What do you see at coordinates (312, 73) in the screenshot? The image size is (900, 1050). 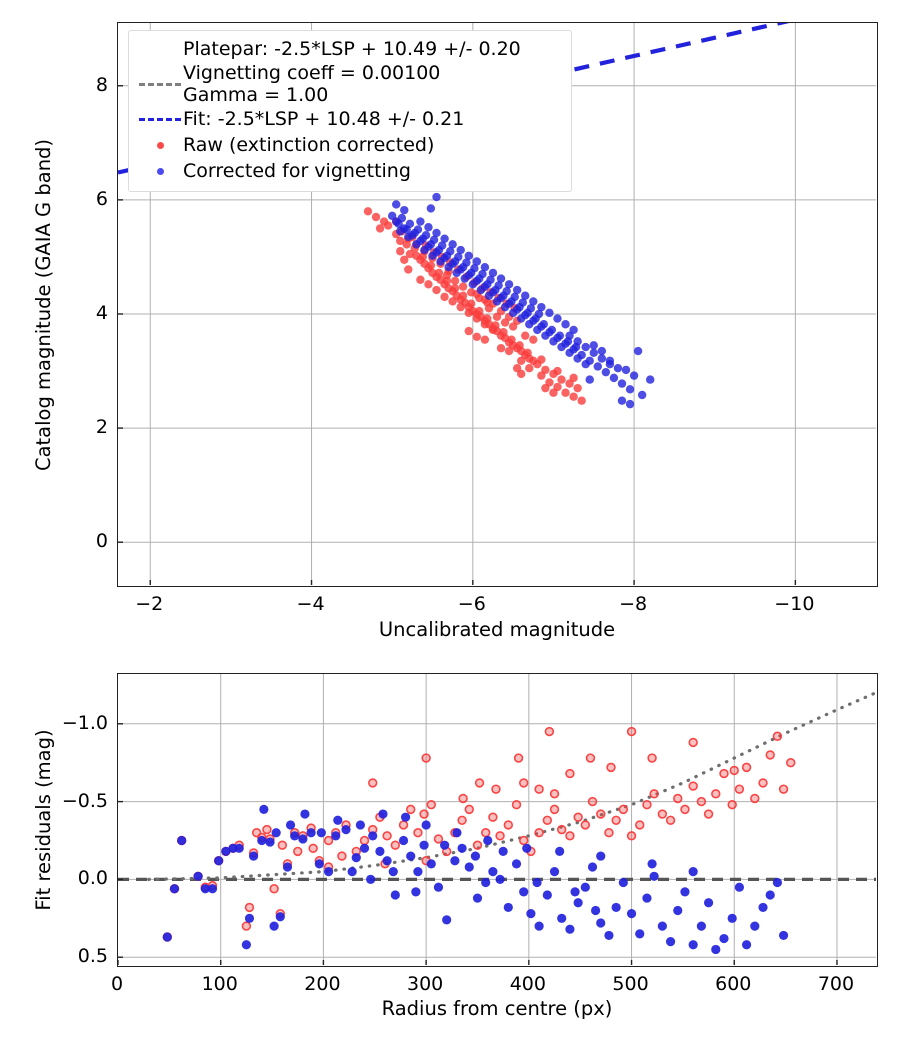 I see `legend-label-vignetting-coeff: Vignetting coeff = 0.00100` at bounding box center [312, 73].